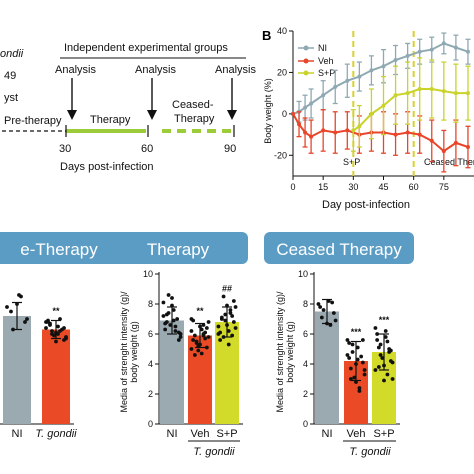 Image resolution: width=474 pixels, height=474 pixels. What do you see at coordinates (305, 364) in the screenshot?
I see `y-tick-label: 4` at bounding box center [305, 364].